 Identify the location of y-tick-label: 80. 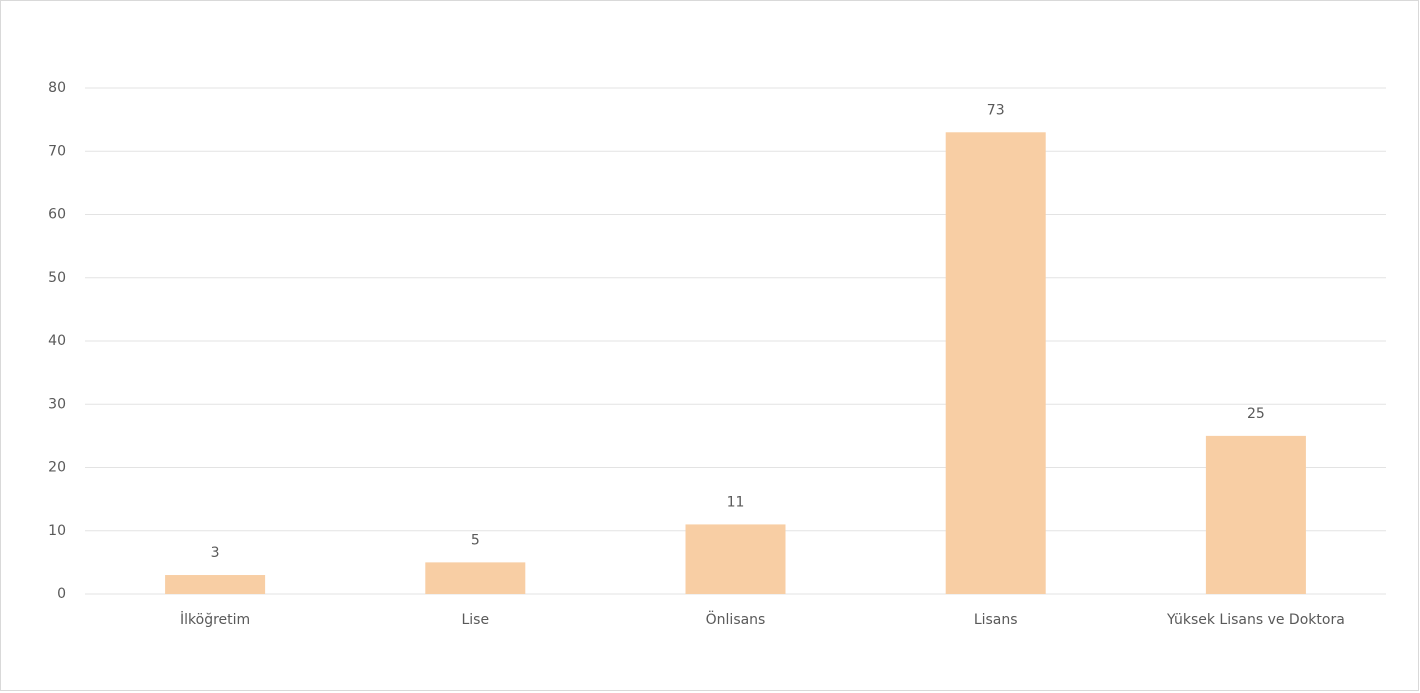
(57, 88).